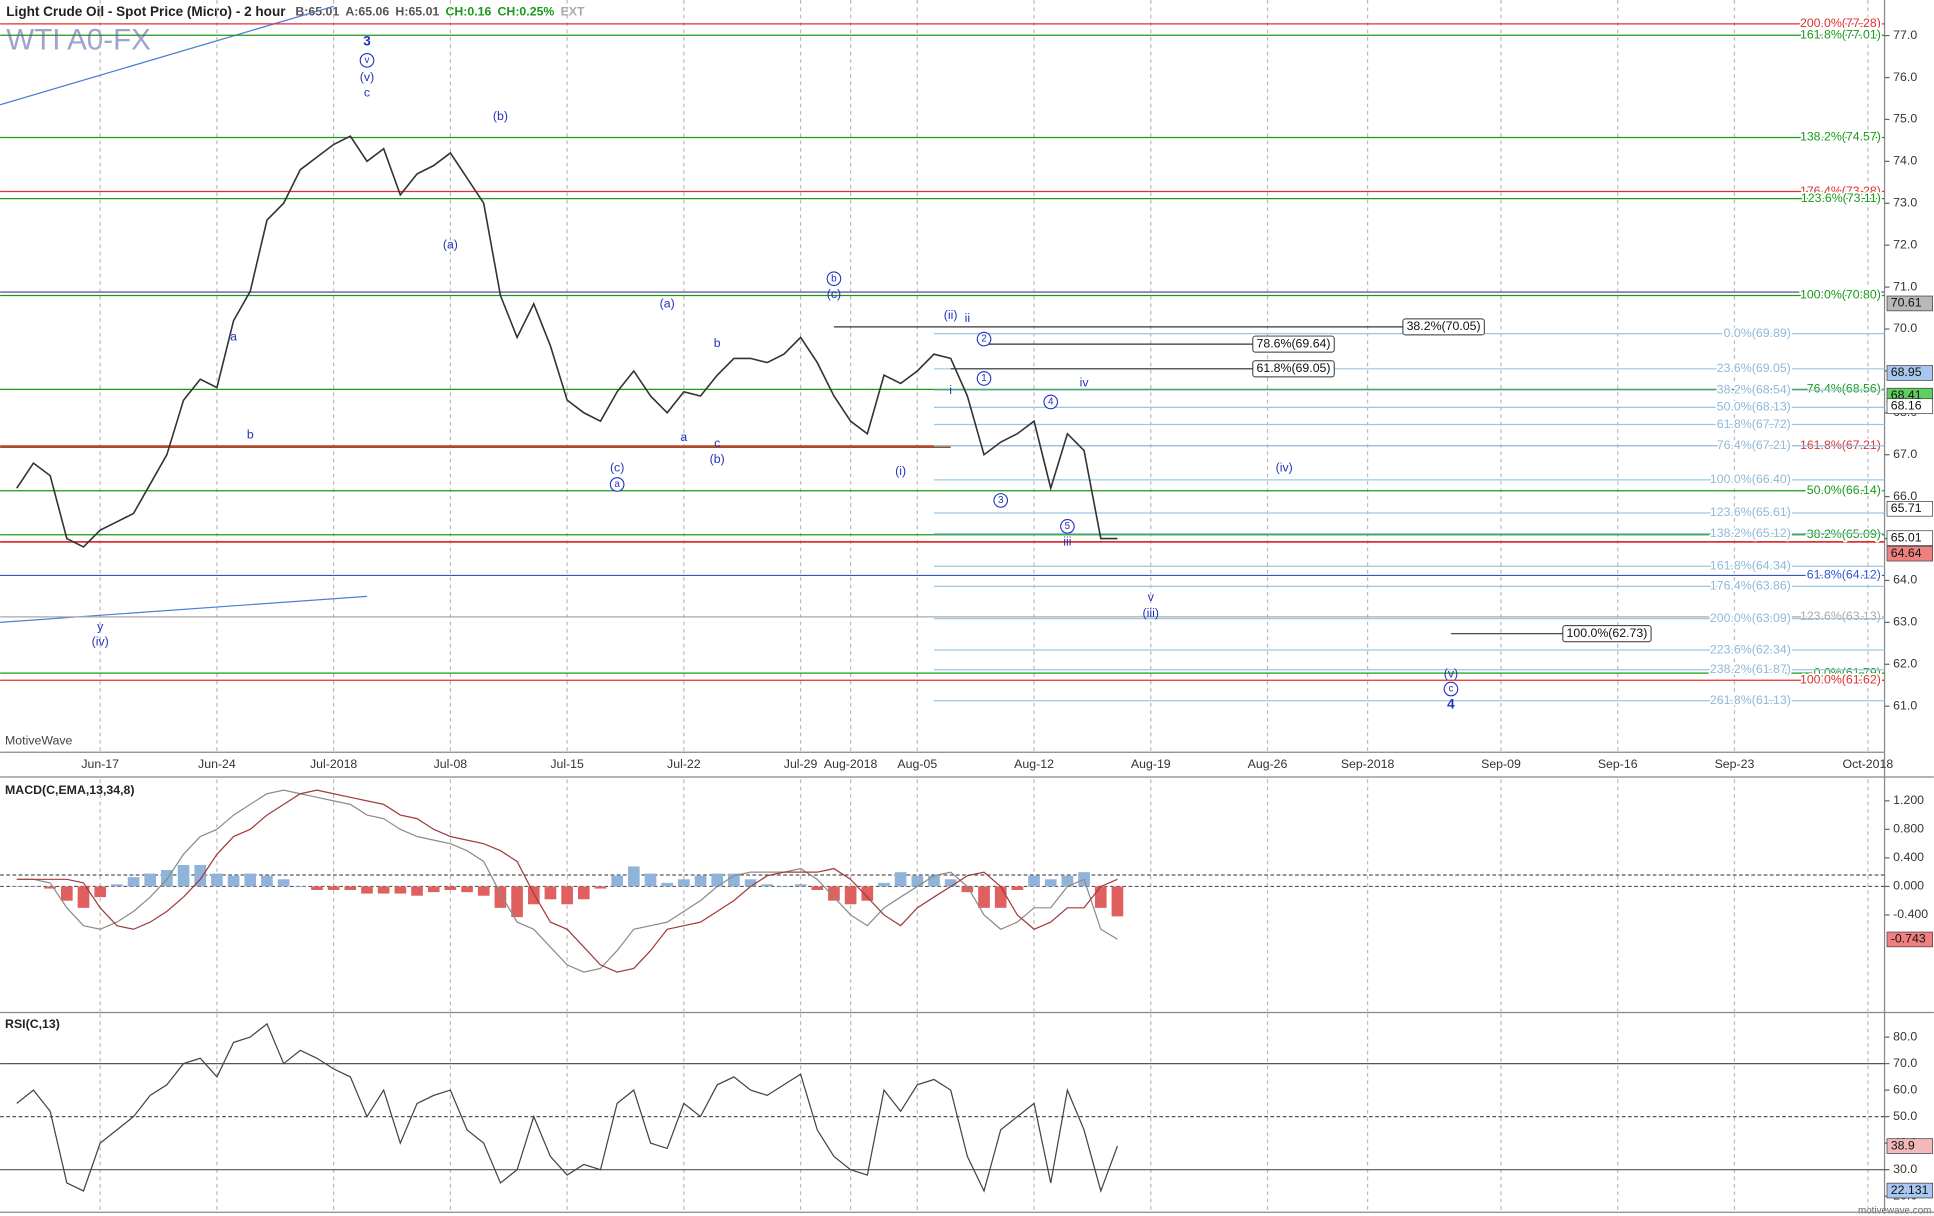  What do you see at coordinates (1151, 597) in the screenshot?
I see `wave-label: v` at bounding box center [1151, 597].